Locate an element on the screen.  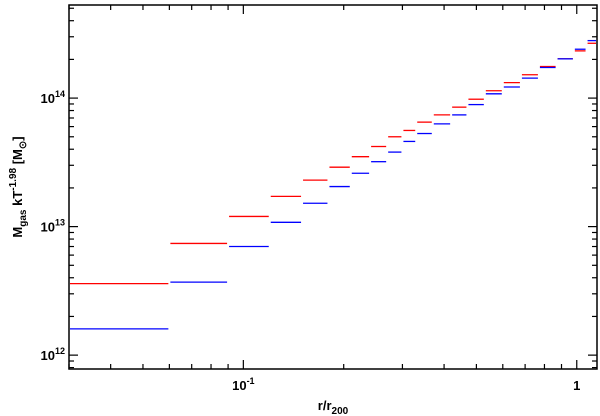
x-tick-label: 10-1 is located at coordinates (243, 384).